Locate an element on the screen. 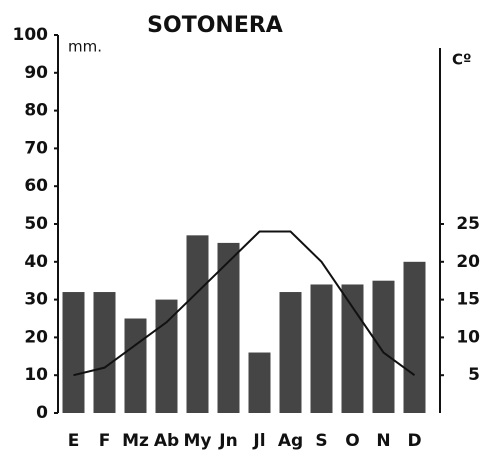  y2-axis-label: Cº is located at coordinates (461, 60).